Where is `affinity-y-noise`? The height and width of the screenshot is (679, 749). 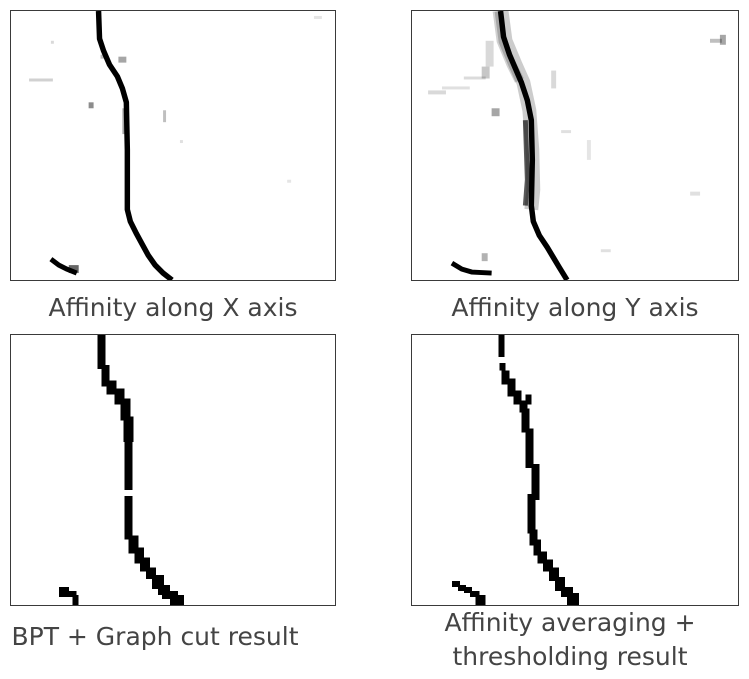
affinity-y-noise is located at coordinates (577, 148).